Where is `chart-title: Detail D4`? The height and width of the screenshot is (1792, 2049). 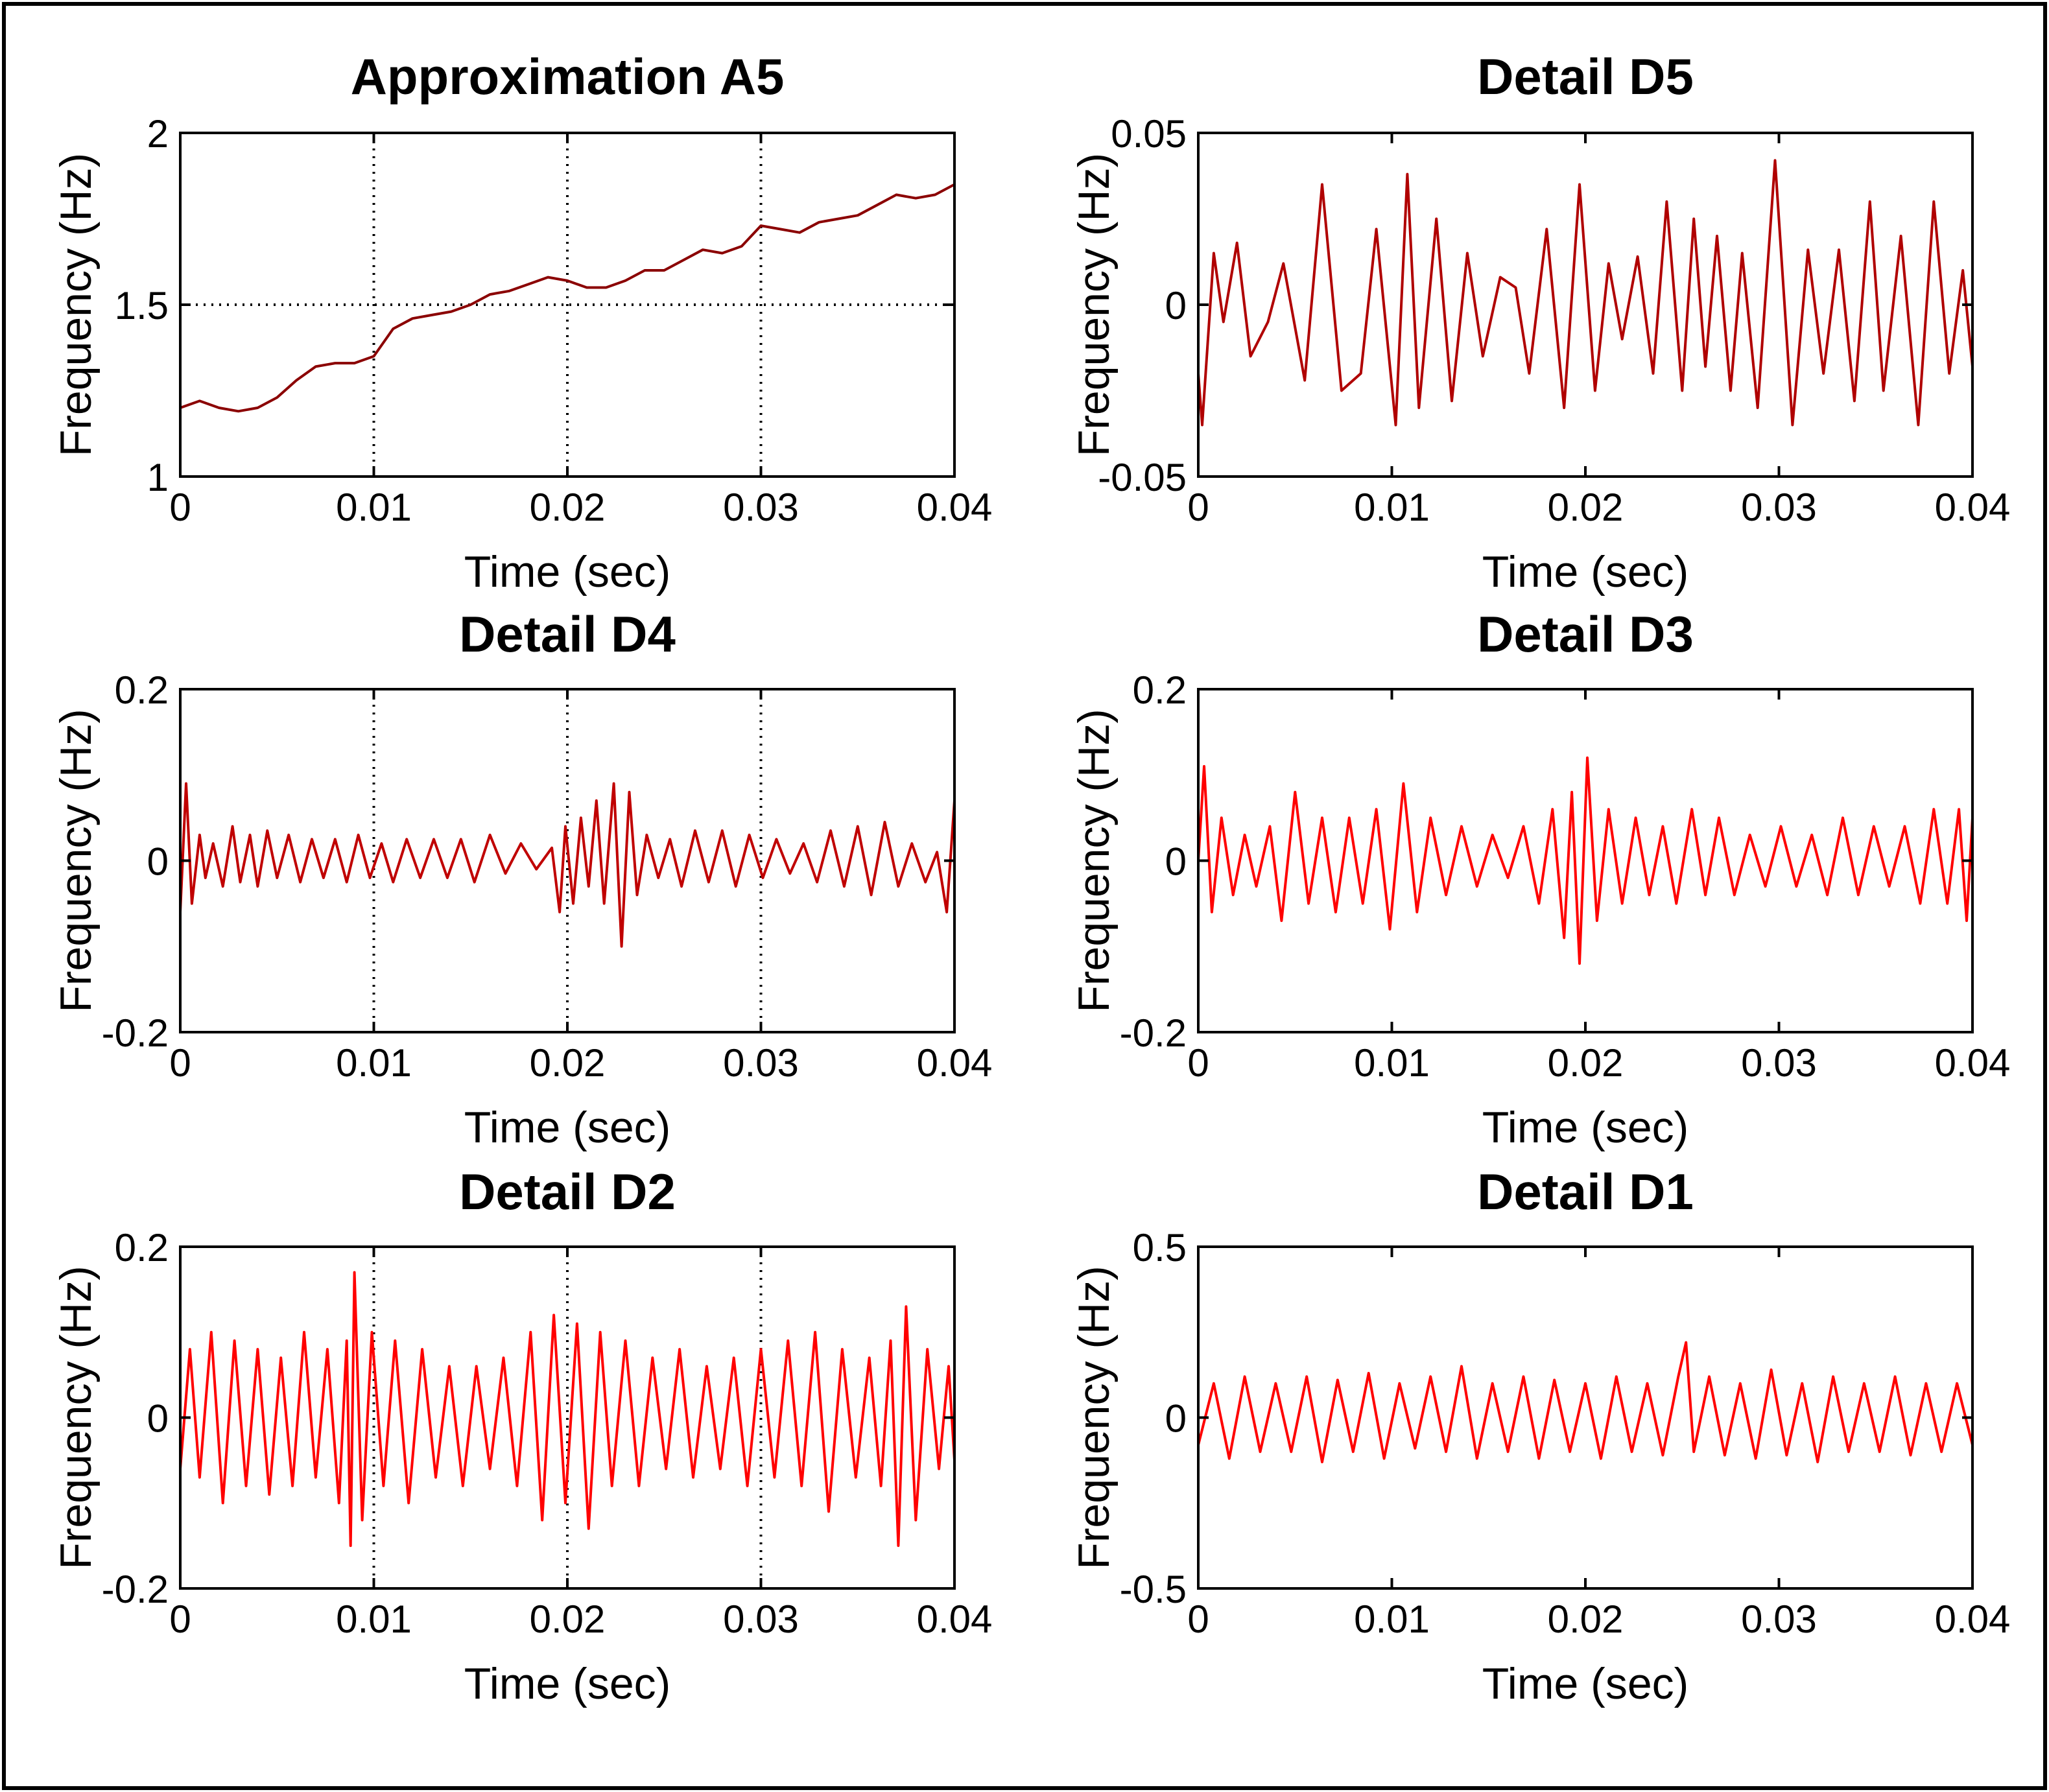
chart-title: Detail D4 is located at coordinates (567, 634).